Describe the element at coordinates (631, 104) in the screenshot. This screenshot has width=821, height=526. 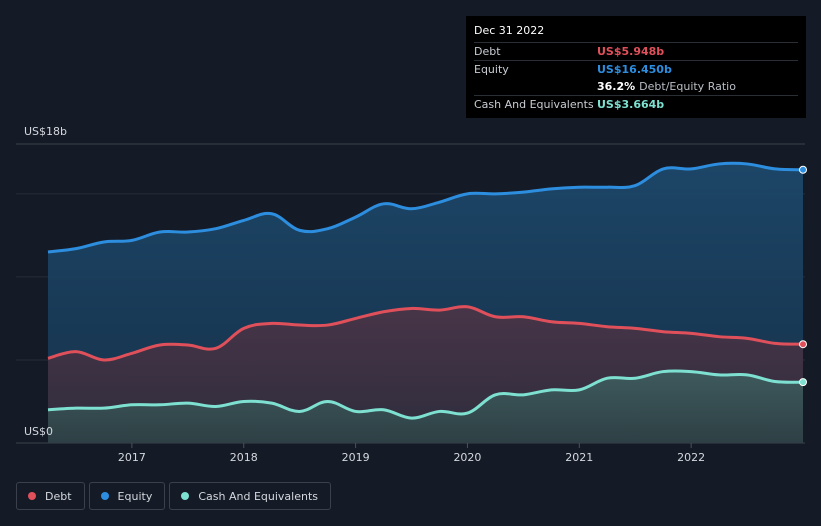
I see `tooltip-cash-value: US$3.664b` at that location.